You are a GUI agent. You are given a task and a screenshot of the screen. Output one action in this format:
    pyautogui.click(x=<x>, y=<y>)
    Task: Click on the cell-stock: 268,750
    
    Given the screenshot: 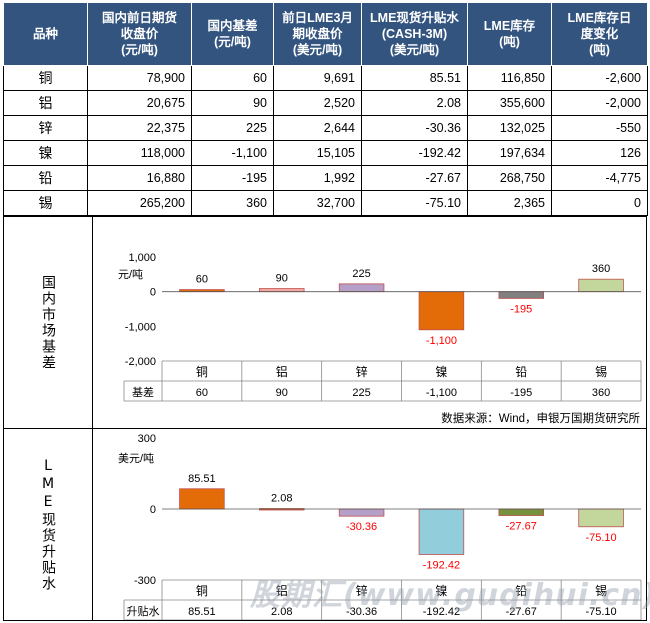 What is the action you would take?
    pyautogui.click(x=509, y=178)
    